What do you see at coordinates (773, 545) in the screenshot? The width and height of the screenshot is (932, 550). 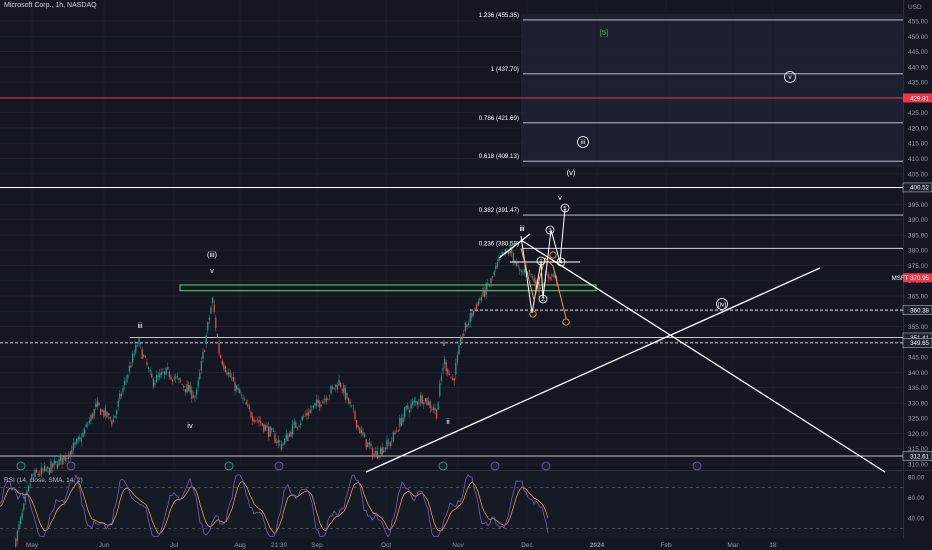 I see `time-tick-label: 18` at bounding box center [773, 545].